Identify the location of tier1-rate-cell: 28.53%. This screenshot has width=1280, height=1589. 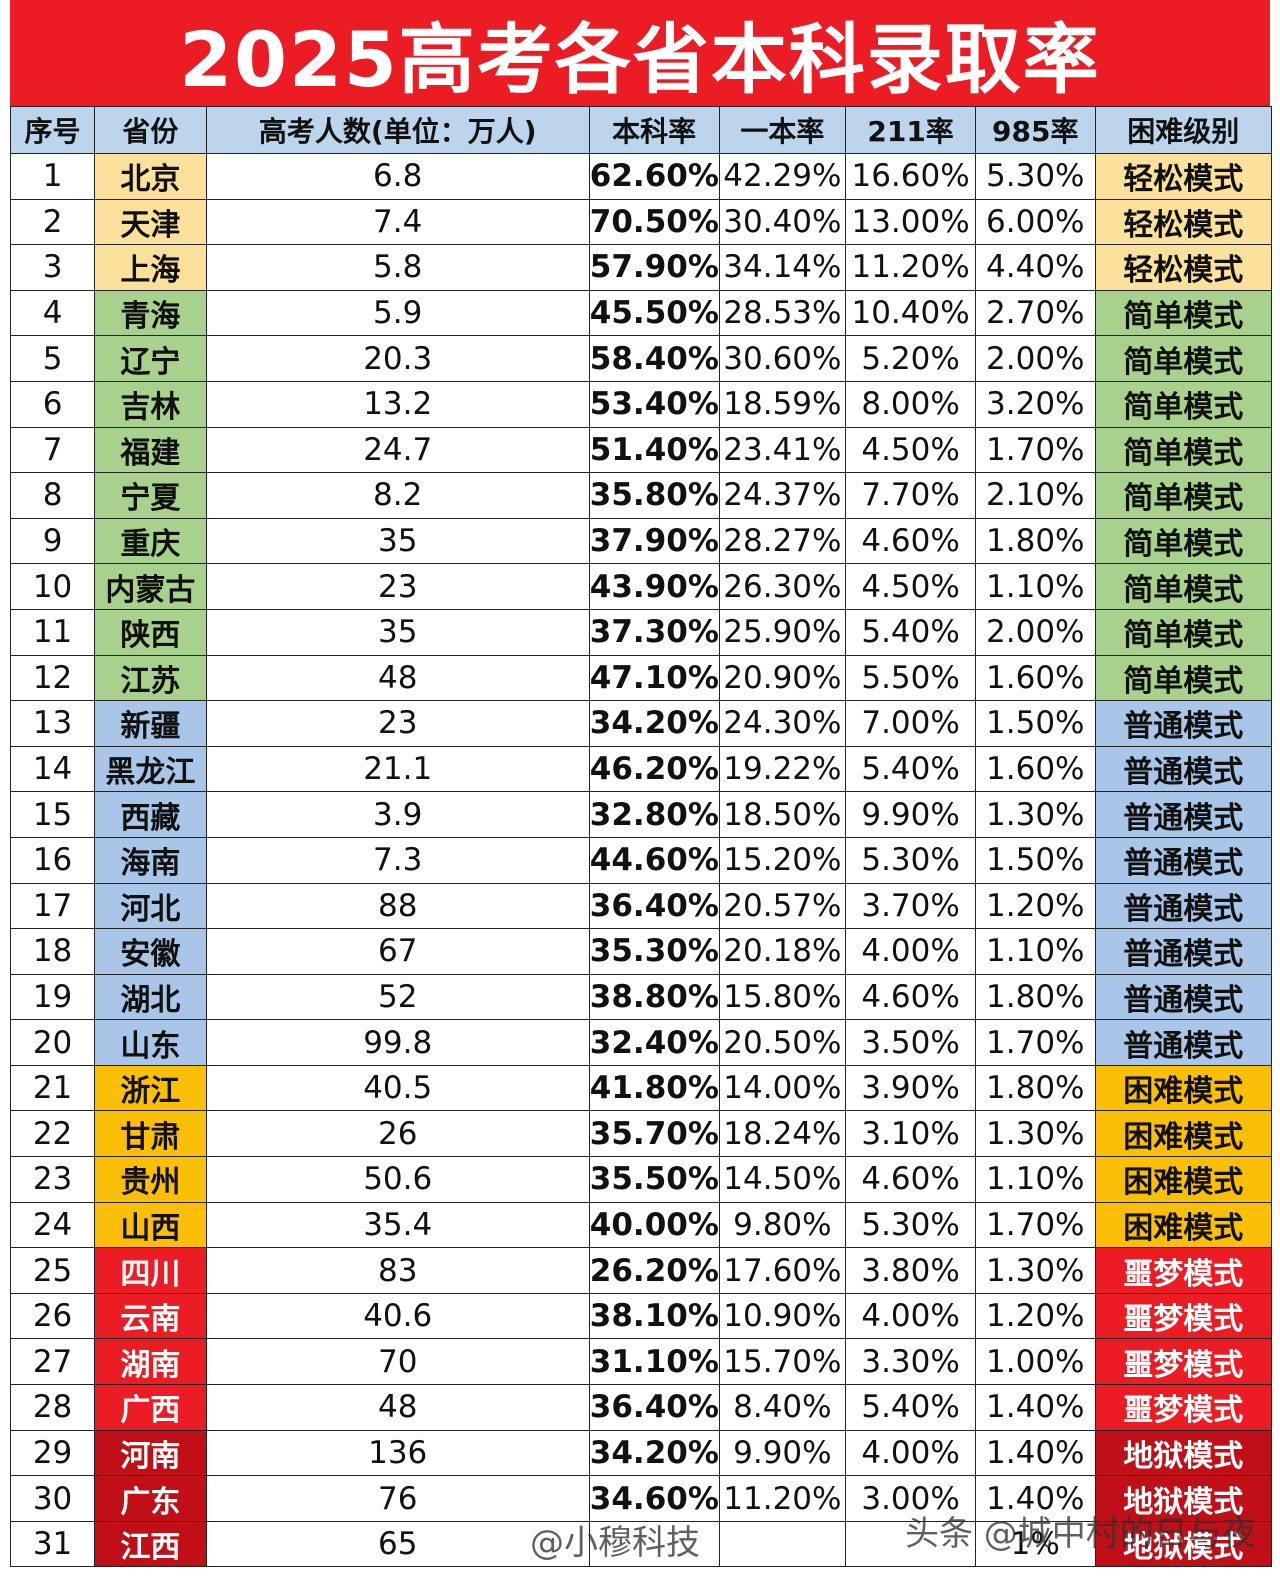
(782, 313).